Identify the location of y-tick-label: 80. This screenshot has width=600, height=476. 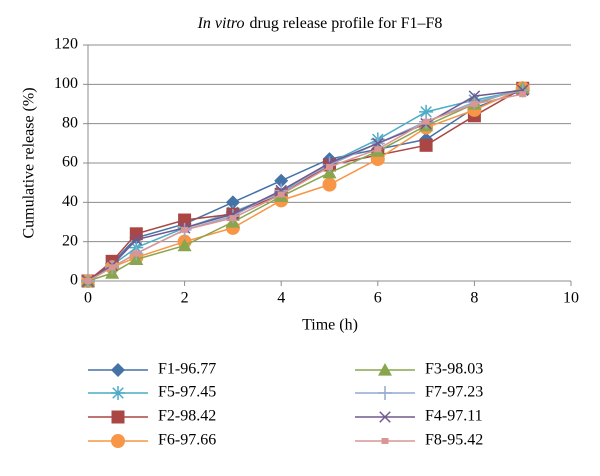
(70, 122).